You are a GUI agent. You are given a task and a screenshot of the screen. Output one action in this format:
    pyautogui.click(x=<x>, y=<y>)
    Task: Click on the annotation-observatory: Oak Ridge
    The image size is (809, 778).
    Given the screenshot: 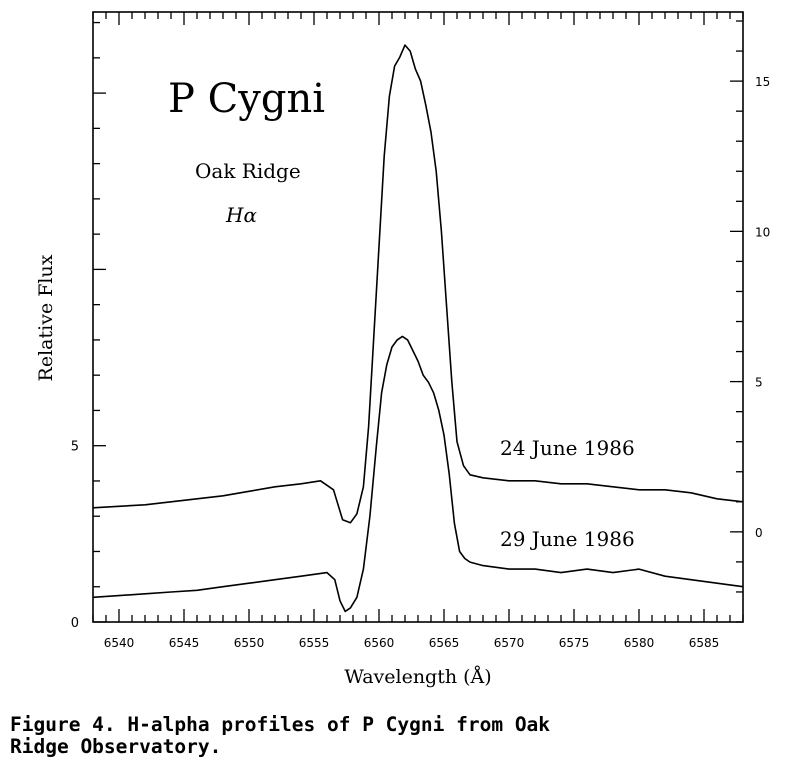 What is the action you would take?
    pyautogui.click(x=248, y=171)
    